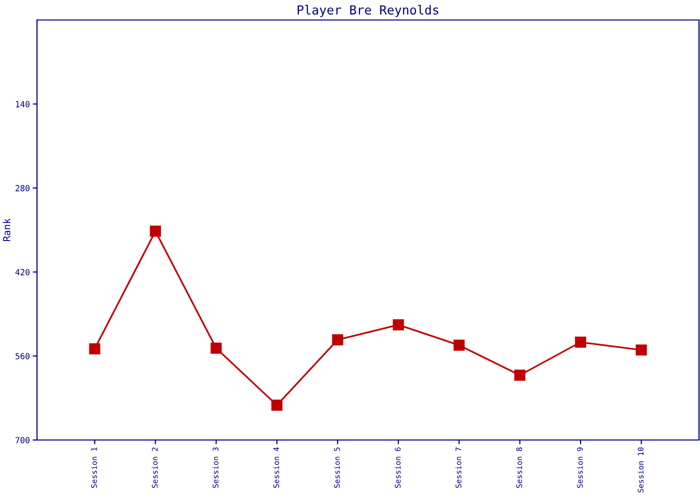 The height and width of the screenshot is (500, 700). I want to click on y-tick-label: 280, so click(23, 188).